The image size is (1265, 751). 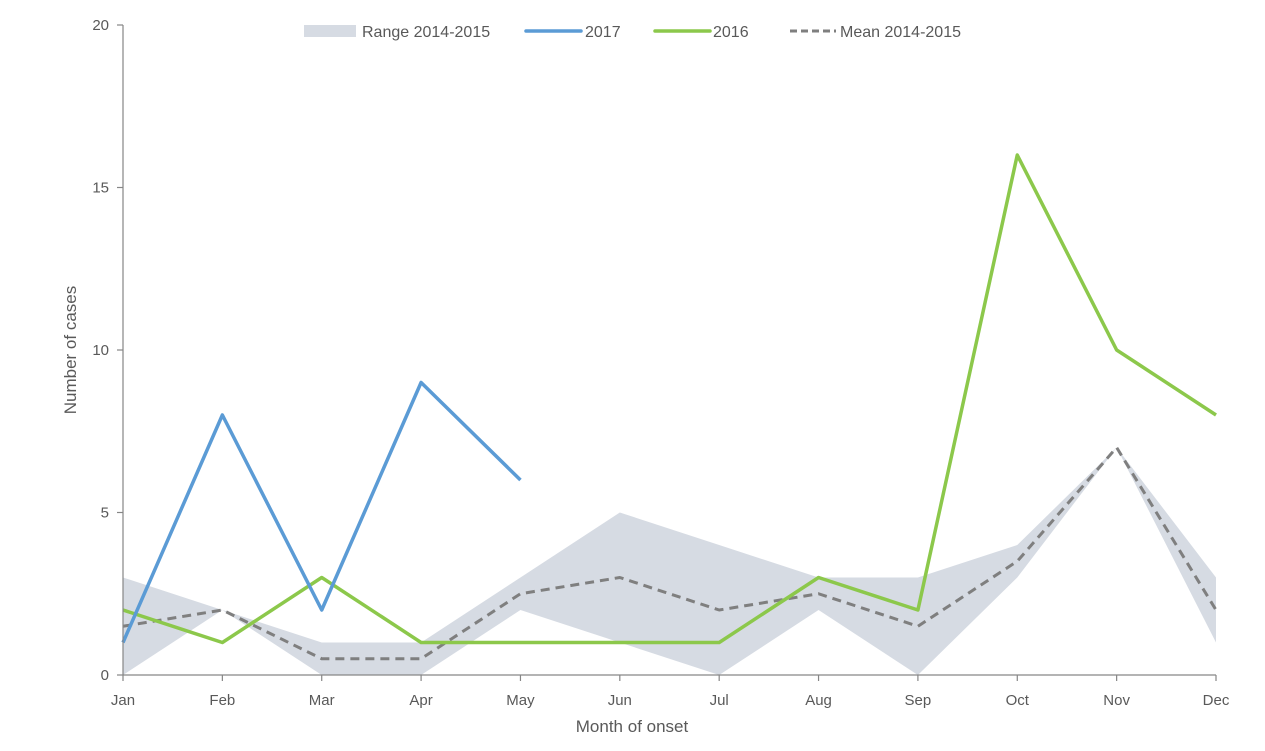 What do you see at coordinates (520, 700) in the screenshot?
I see `x-tick-label: May` at bounding box center [520, 700].